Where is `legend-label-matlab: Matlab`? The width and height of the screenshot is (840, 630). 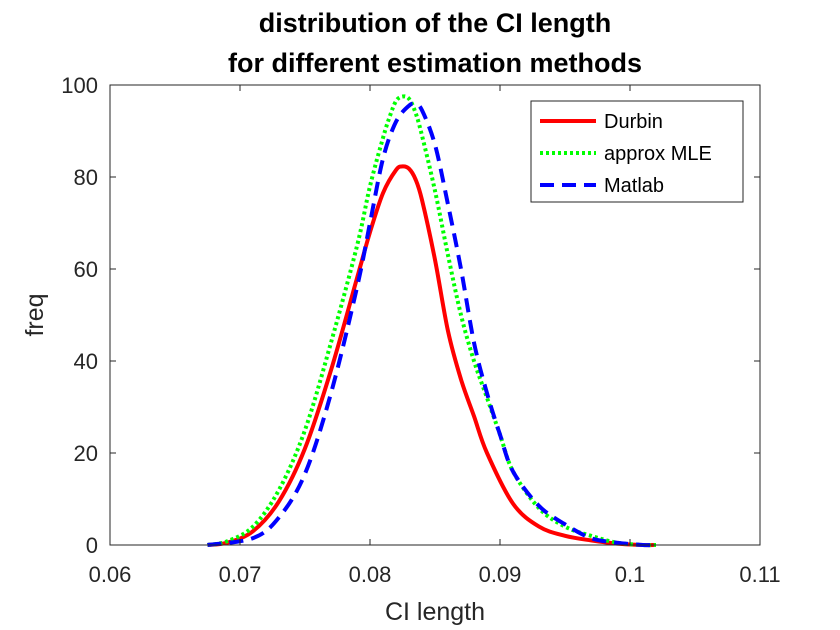 legend-label-matlab: Matlab is located at coordinates (634, 186).